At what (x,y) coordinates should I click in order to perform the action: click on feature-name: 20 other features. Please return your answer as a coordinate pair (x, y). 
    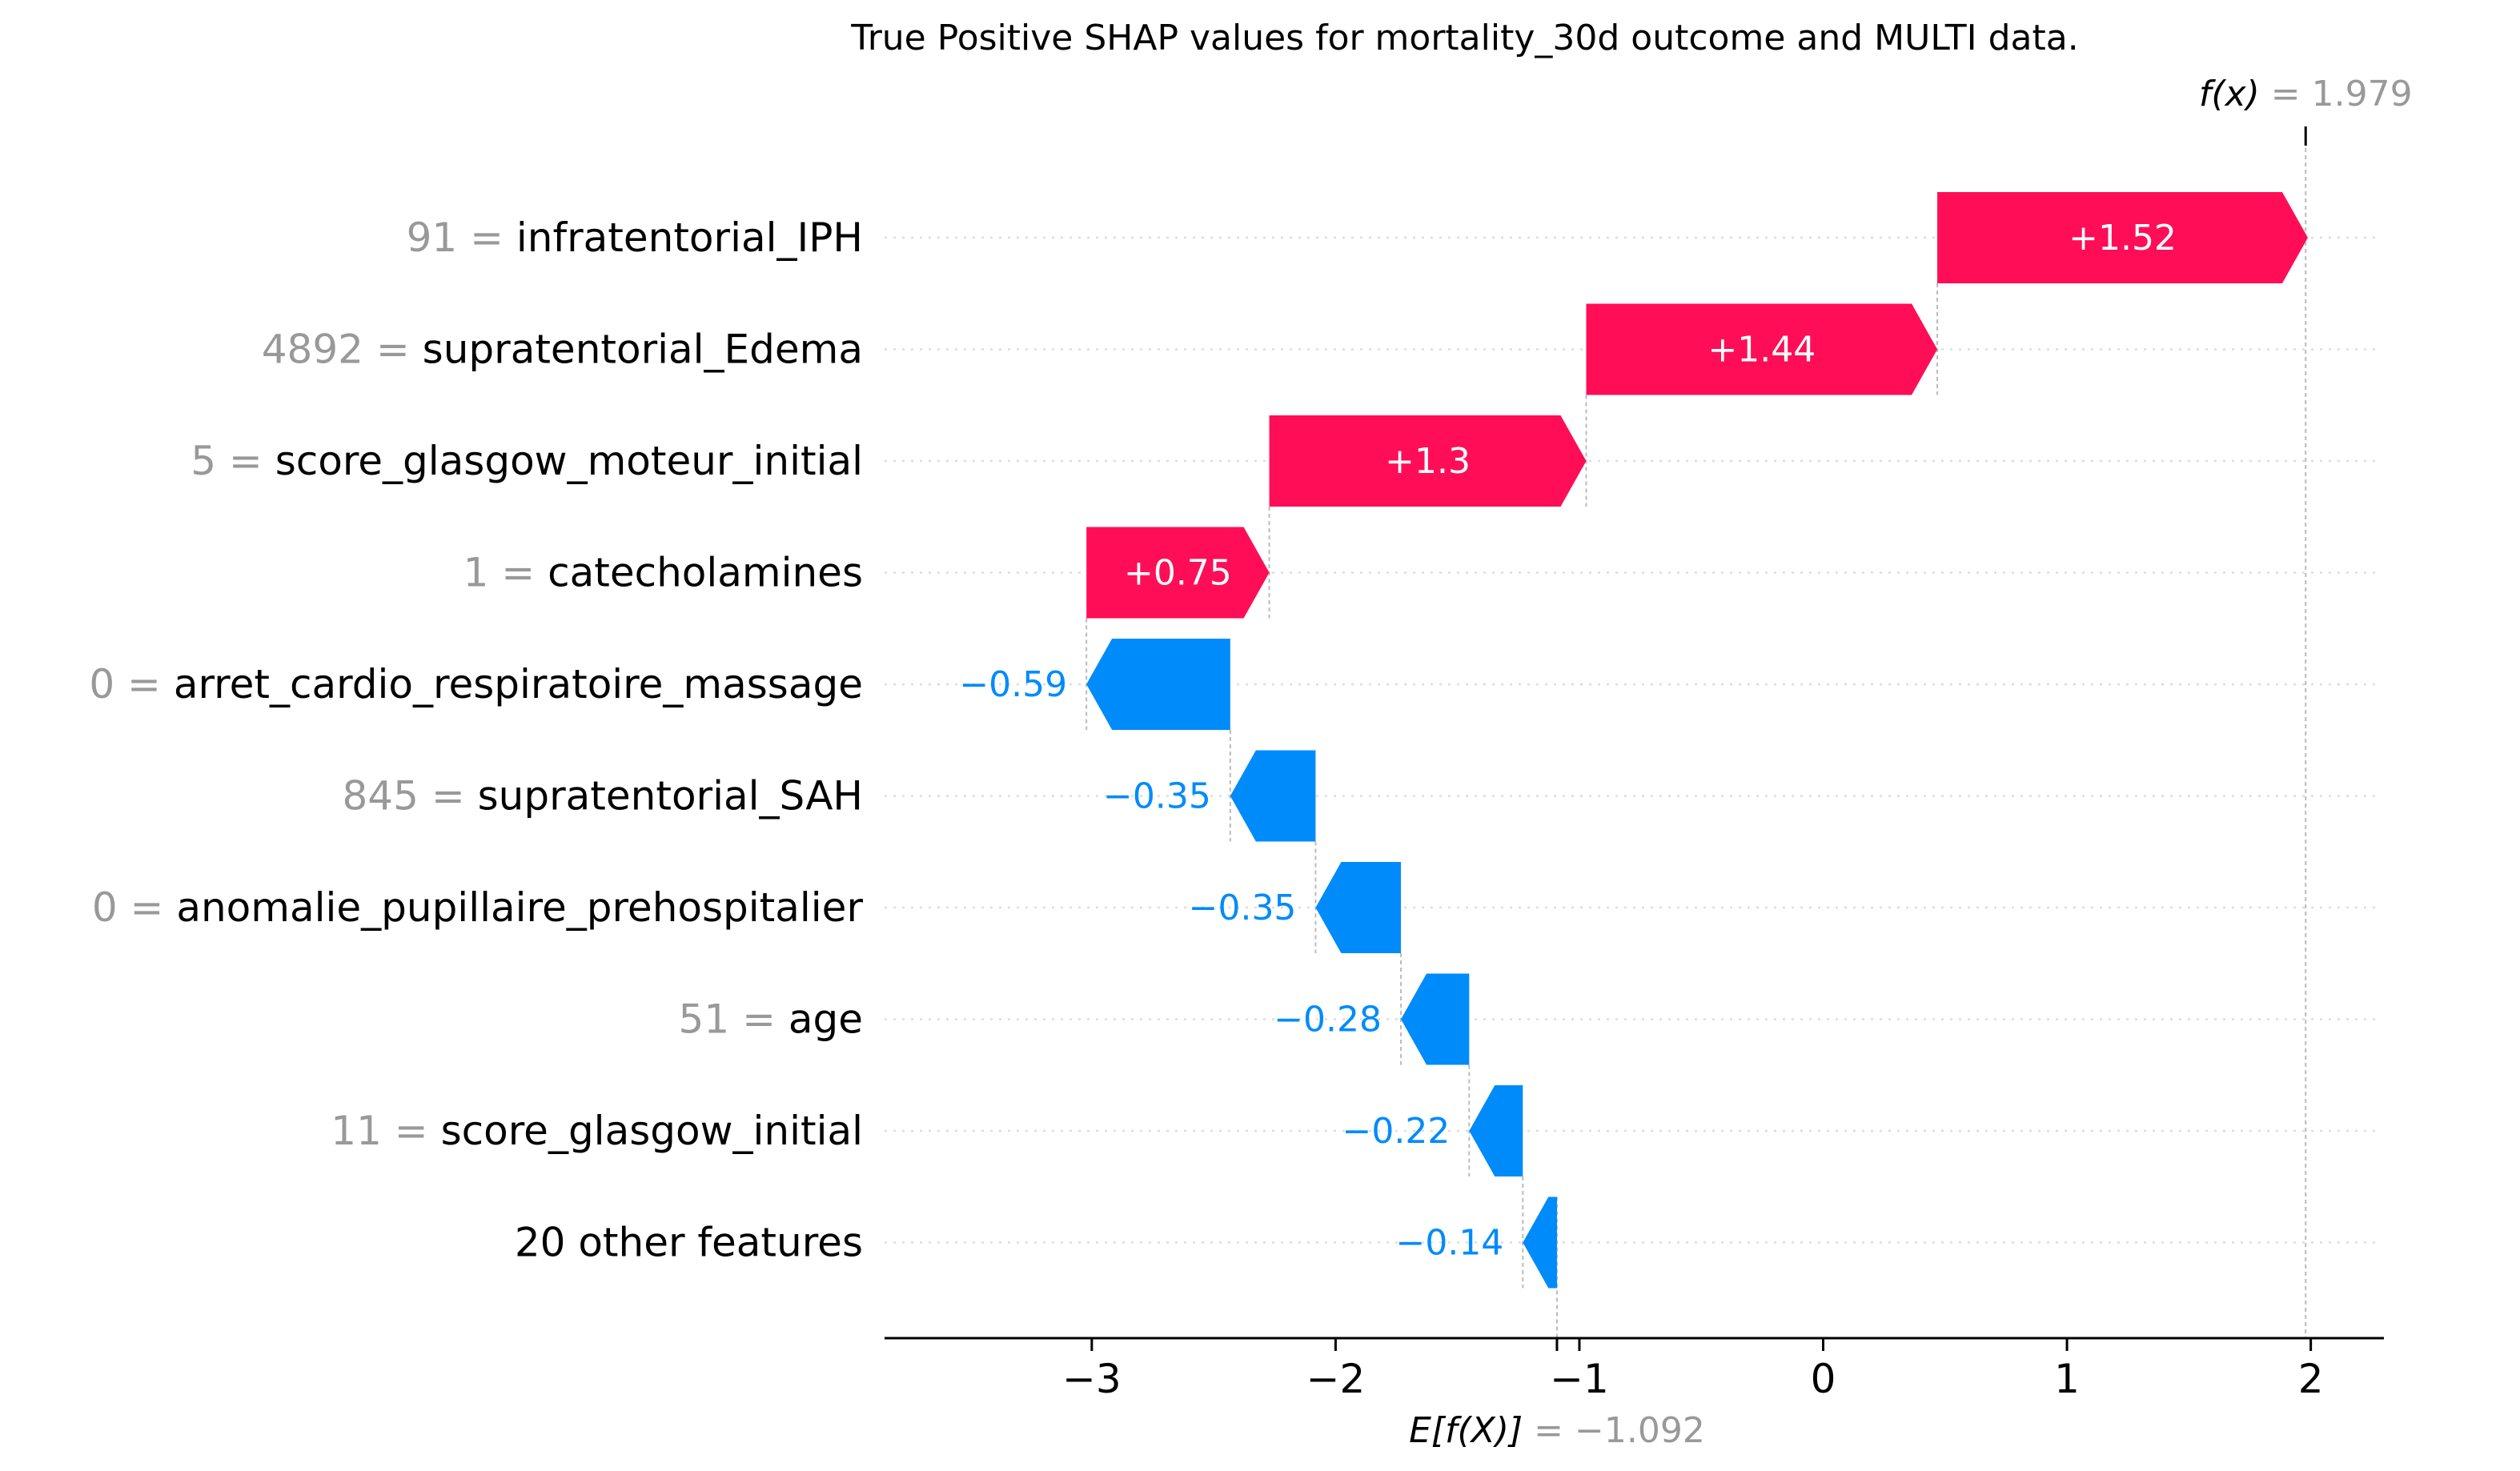
    Looking at the image, I should click on (689, 1243).